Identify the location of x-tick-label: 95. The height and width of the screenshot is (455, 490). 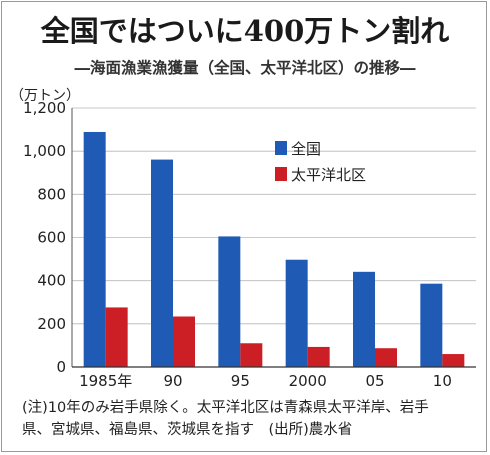
(240, 381).